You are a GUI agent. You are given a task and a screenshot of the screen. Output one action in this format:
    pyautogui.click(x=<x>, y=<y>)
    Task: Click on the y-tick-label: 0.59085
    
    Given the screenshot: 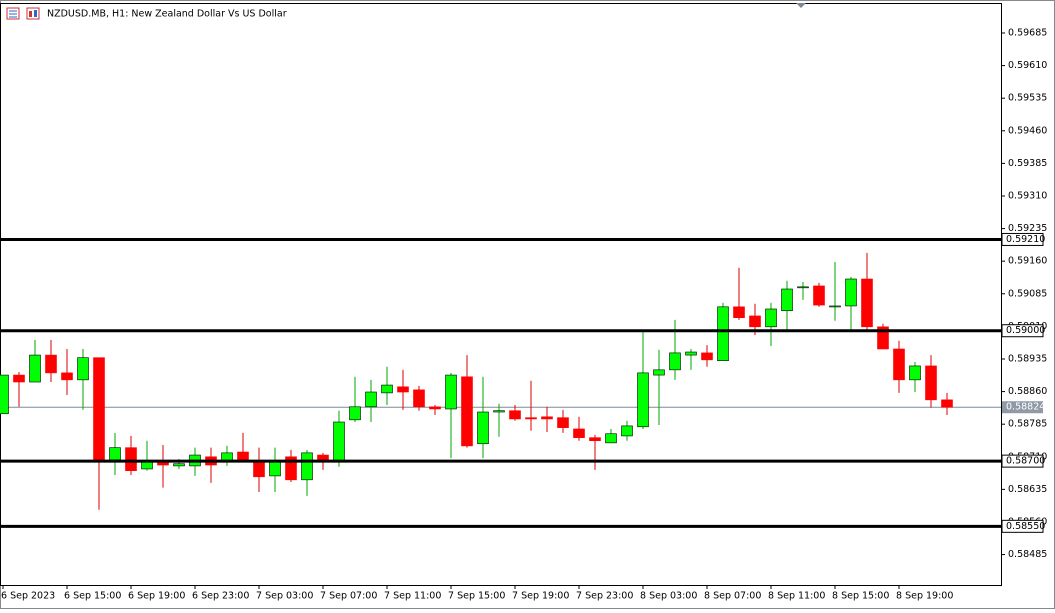 What is the action you would take?
    pyautogui.click(x=1027, y=293)
    